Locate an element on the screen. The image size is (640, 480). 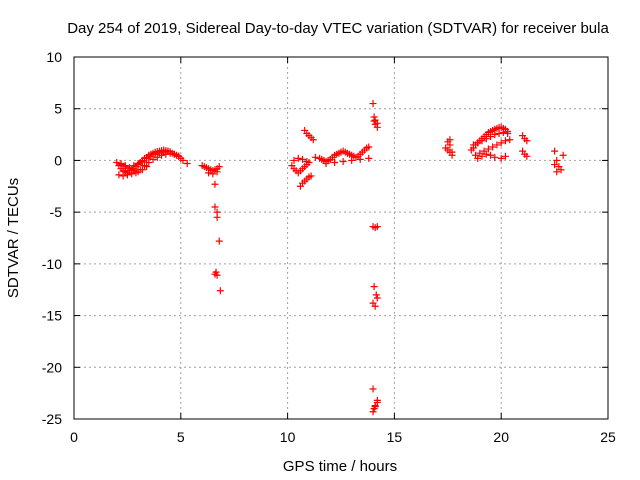
x-tick-label: 15 is located at coordinates (395, 437).